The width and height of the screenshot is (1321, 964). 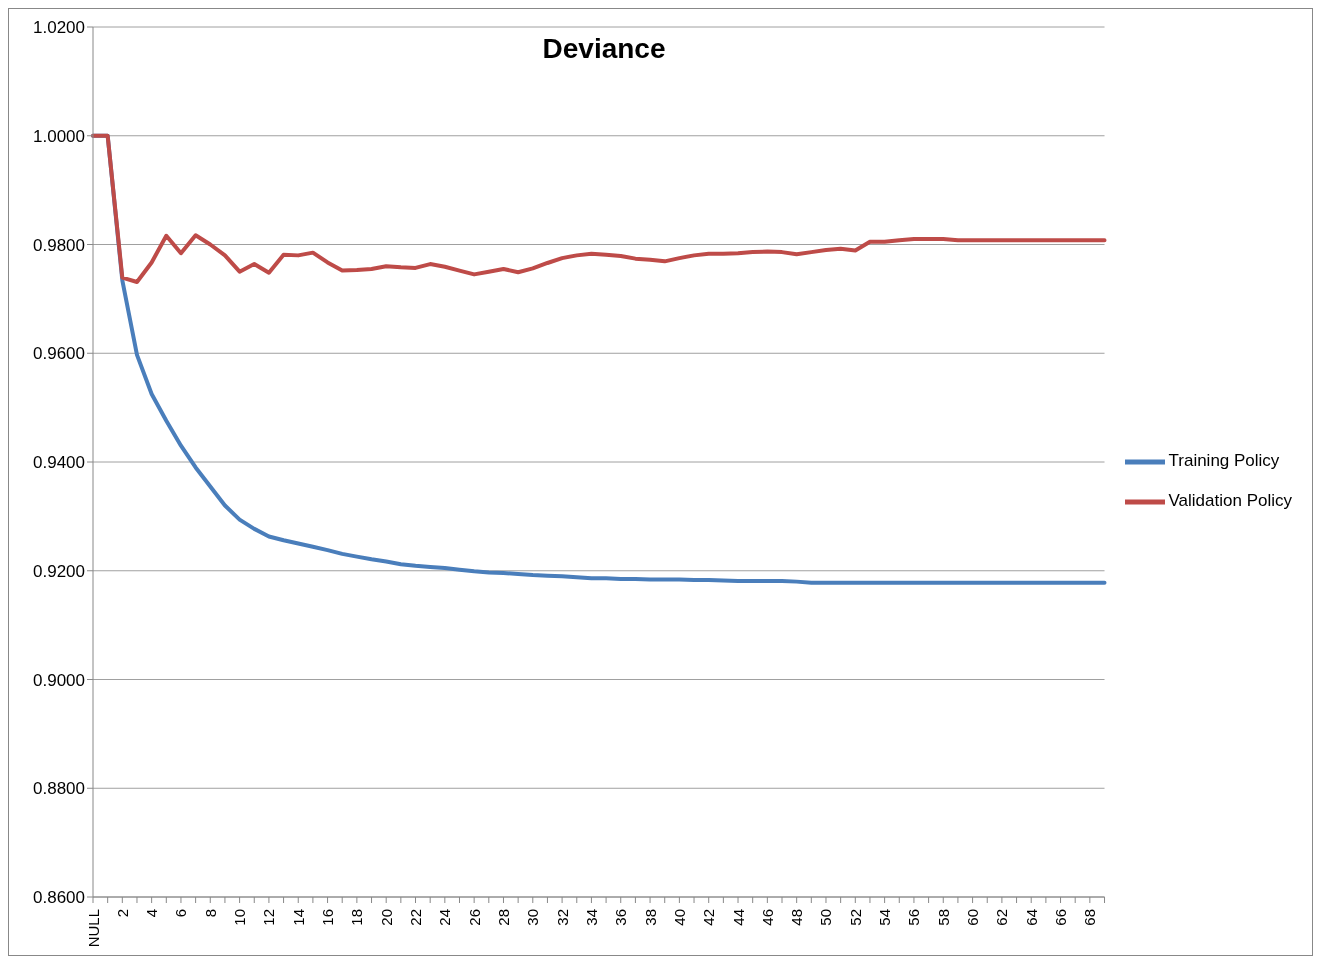 What do you see at coordinates (599, 209) in the screenshot?
I see `line-series` at bounding box center [599, 209].